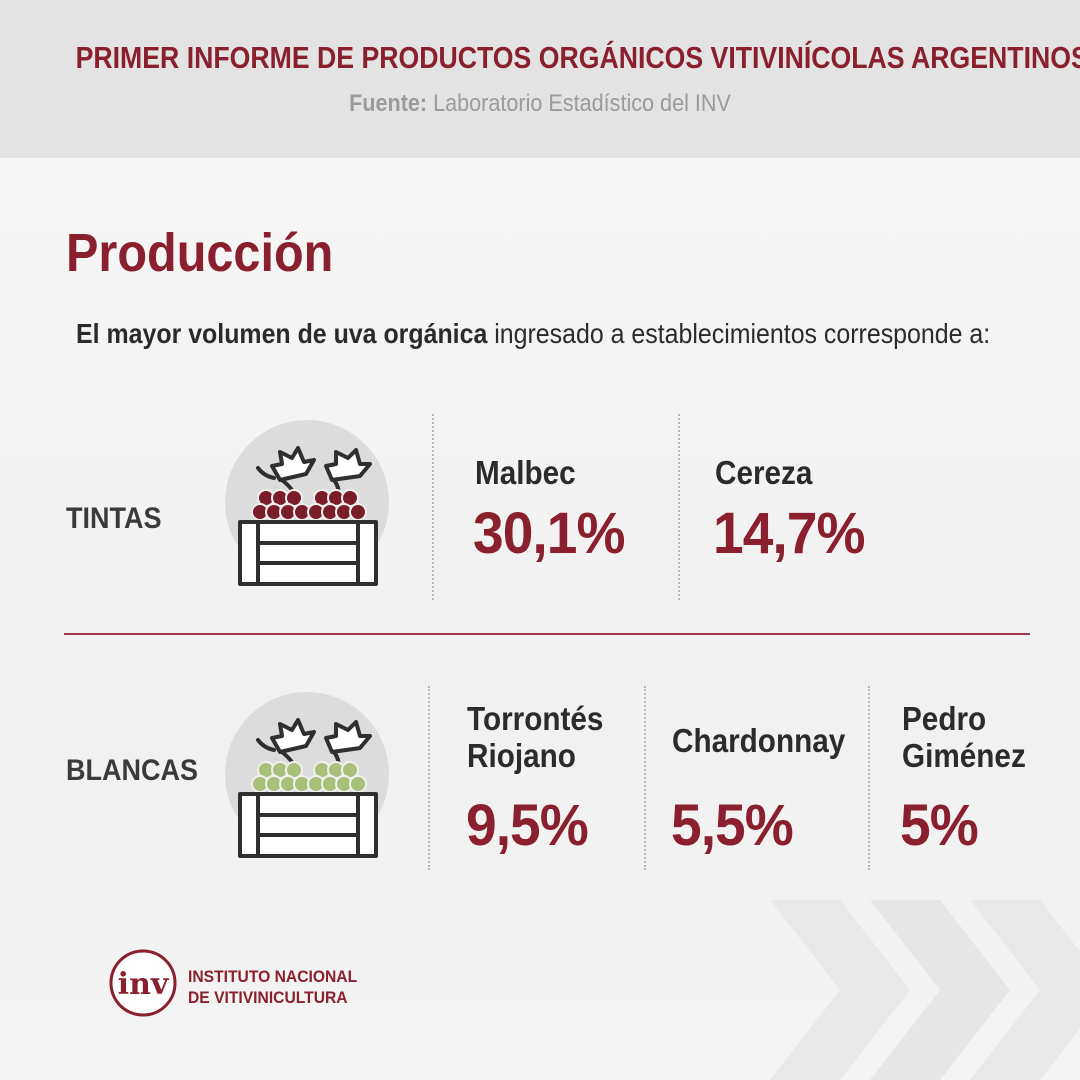 The height and width of the screenshot is (1080, 1080). What do you see at coordinates (789, 533) in the screenshot?
I see `variety-percentage: 14,7%` at bounding box center [789, 533].